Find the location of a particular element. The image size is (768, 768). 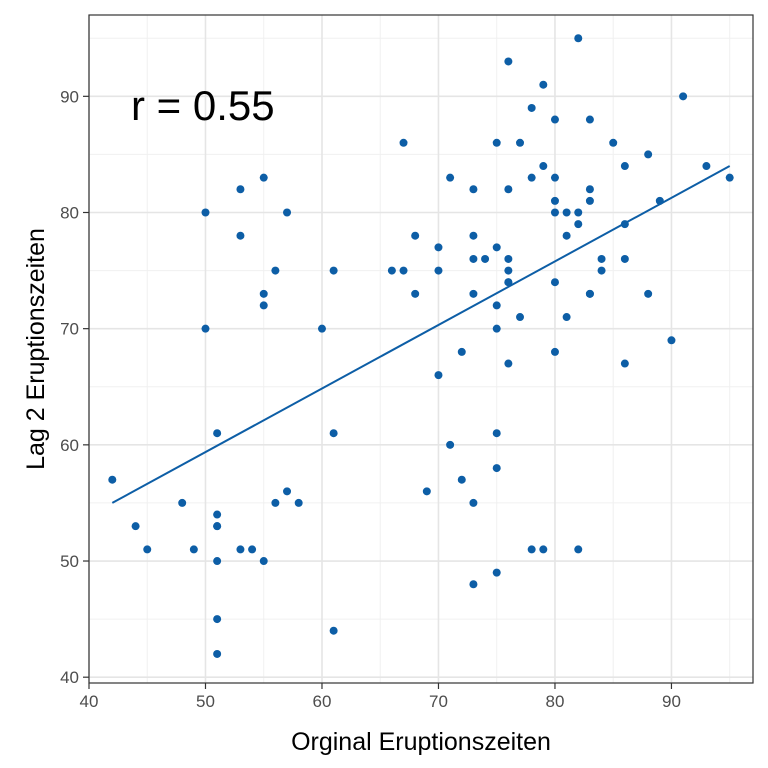

y-tick-label: 40 is located at coordinates (69, 677).